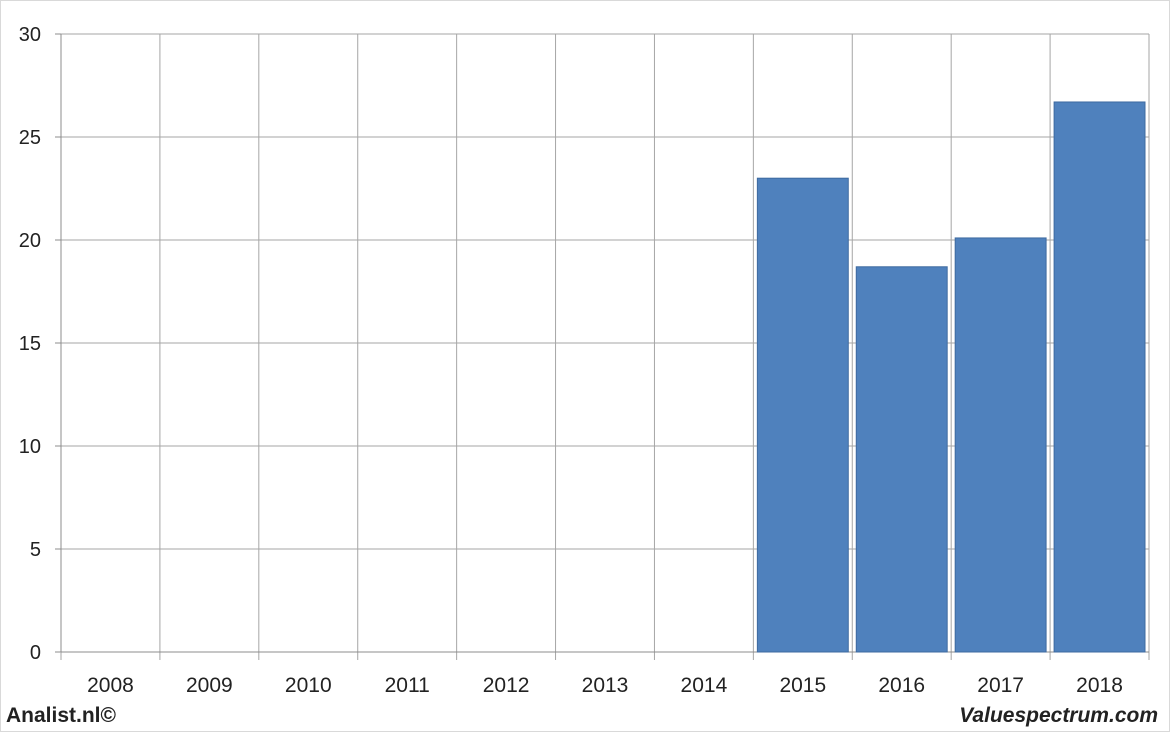 The height and width of the screenshot is (734, 1172). I want to click on bar-2016, so click(901, 459).